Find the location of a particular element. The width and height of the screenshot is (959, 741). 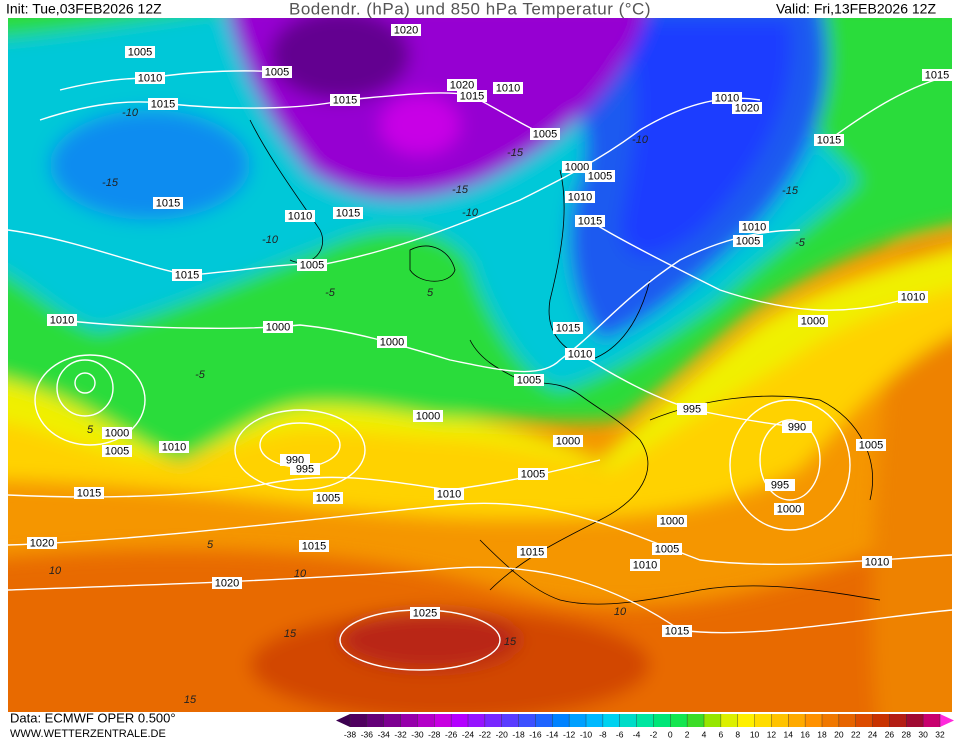

colorbar-tick-label: 24 is located at coordinates (873, 734).